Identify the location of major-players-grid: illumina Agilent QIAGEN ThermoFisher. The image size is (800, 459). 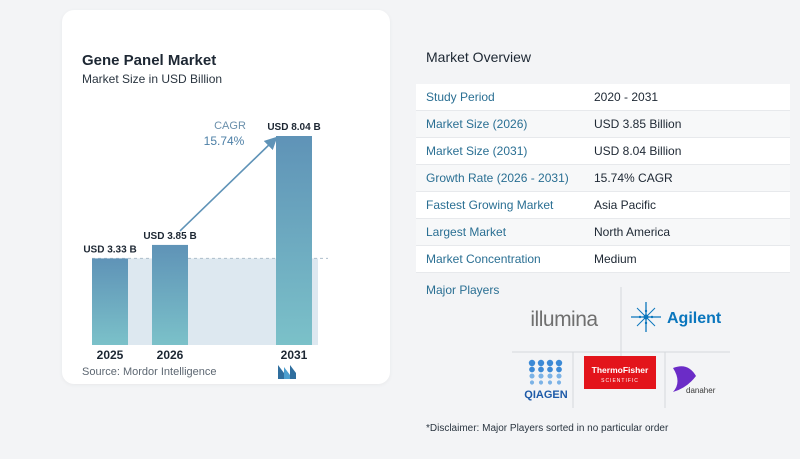
(621, 347).